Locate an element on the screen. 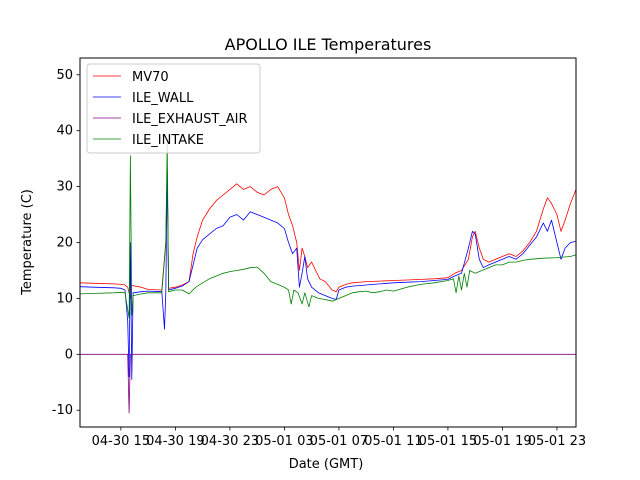  y-tick-label: -10 is located at coordinates (62, 410).